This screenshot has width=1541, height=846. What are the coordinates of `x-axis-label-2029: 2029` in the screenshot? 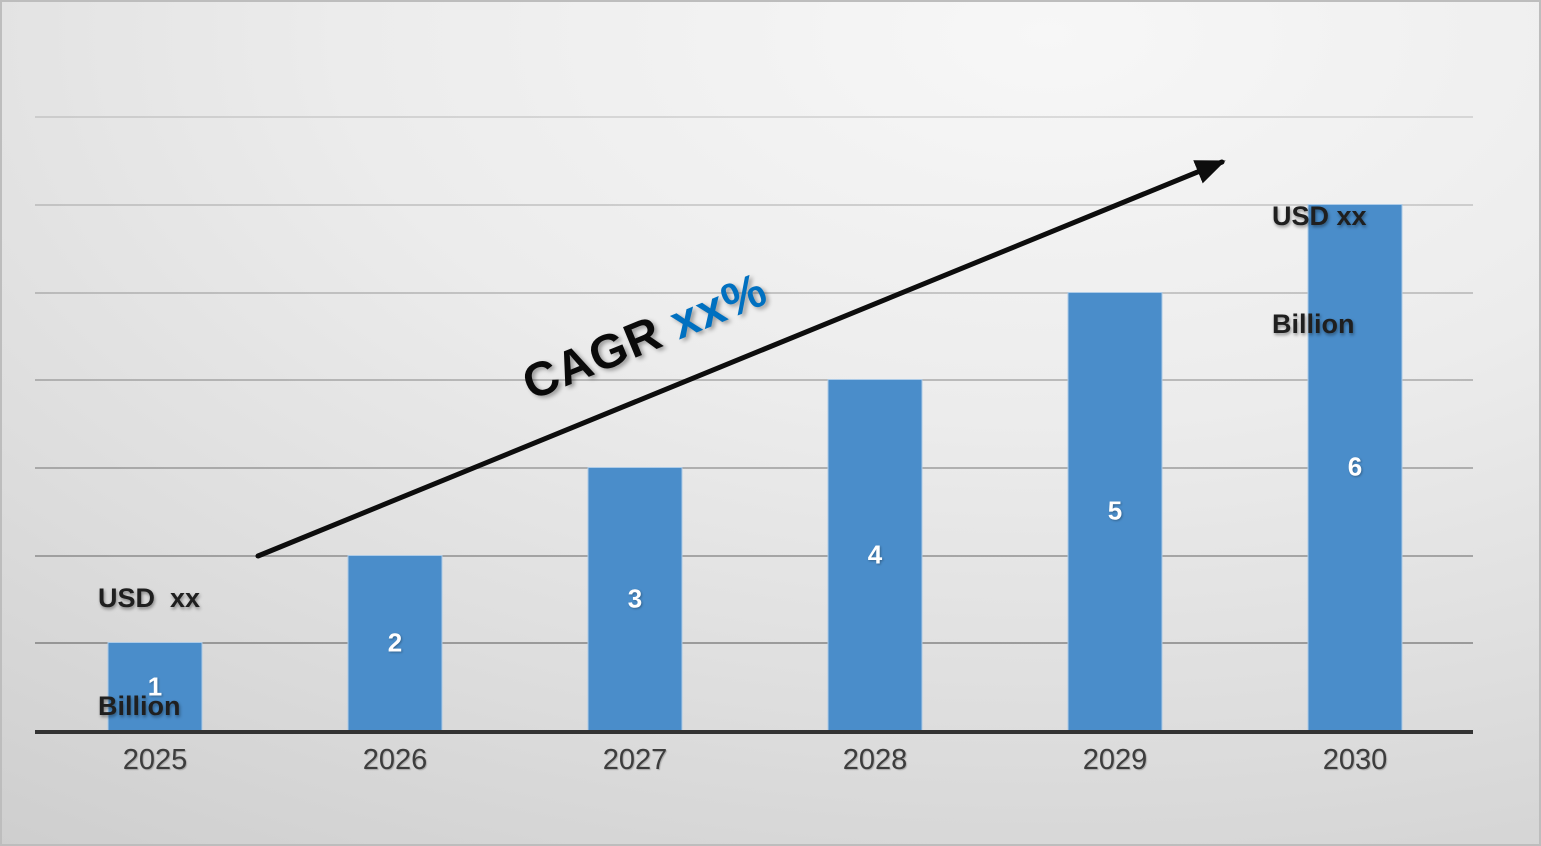 It's located at (1115, 760).